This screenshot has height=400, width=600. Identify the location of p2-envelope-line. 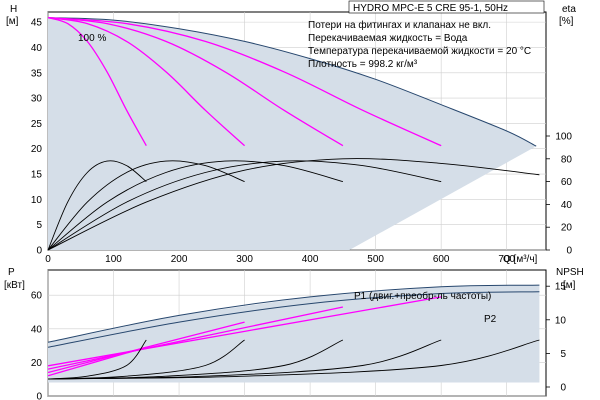
(293, 319).